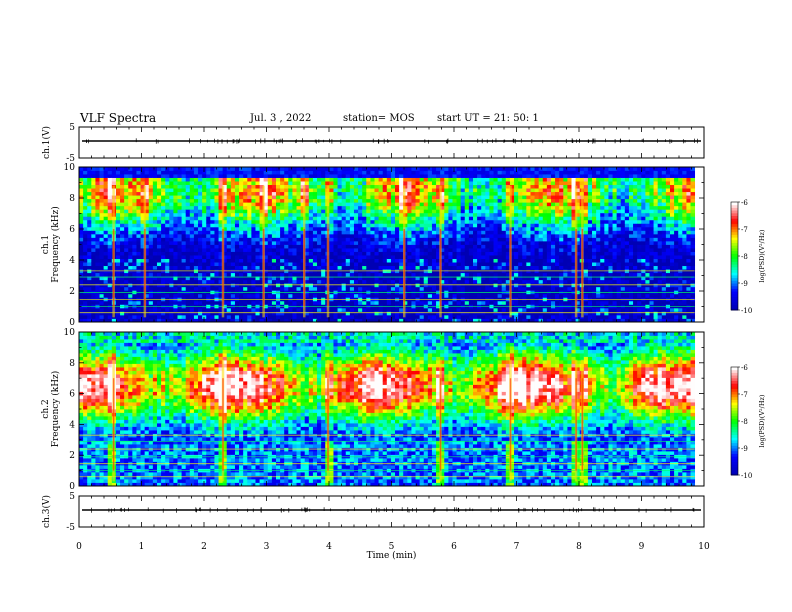  I want to click on start-time-label: start UT = 21: 50: 1, so click(488, 118).